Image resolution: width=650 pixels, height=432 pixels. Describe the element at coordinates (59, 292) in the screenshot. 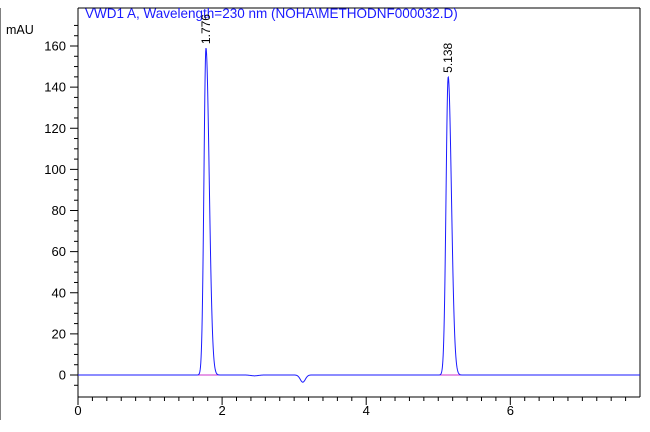

I see `y-tick-label: 40` at that location.